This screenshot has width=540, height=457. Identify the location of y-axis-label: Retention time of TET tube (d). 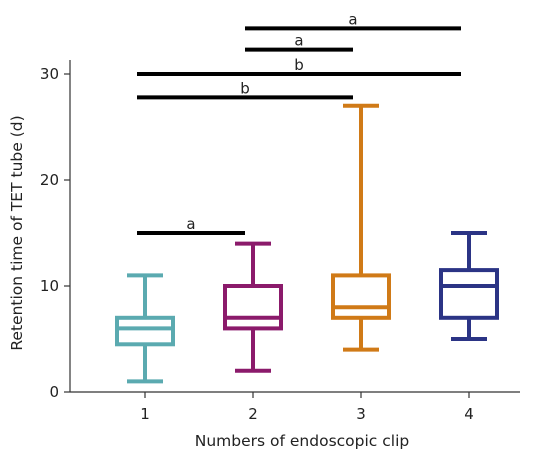
(17, 232).